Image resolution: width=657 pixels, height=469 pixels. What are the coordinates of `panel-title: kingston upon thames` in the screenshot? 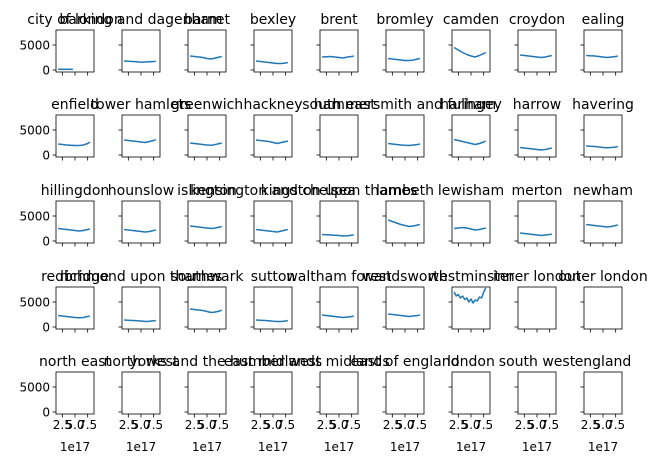 It's located at (339, 191).